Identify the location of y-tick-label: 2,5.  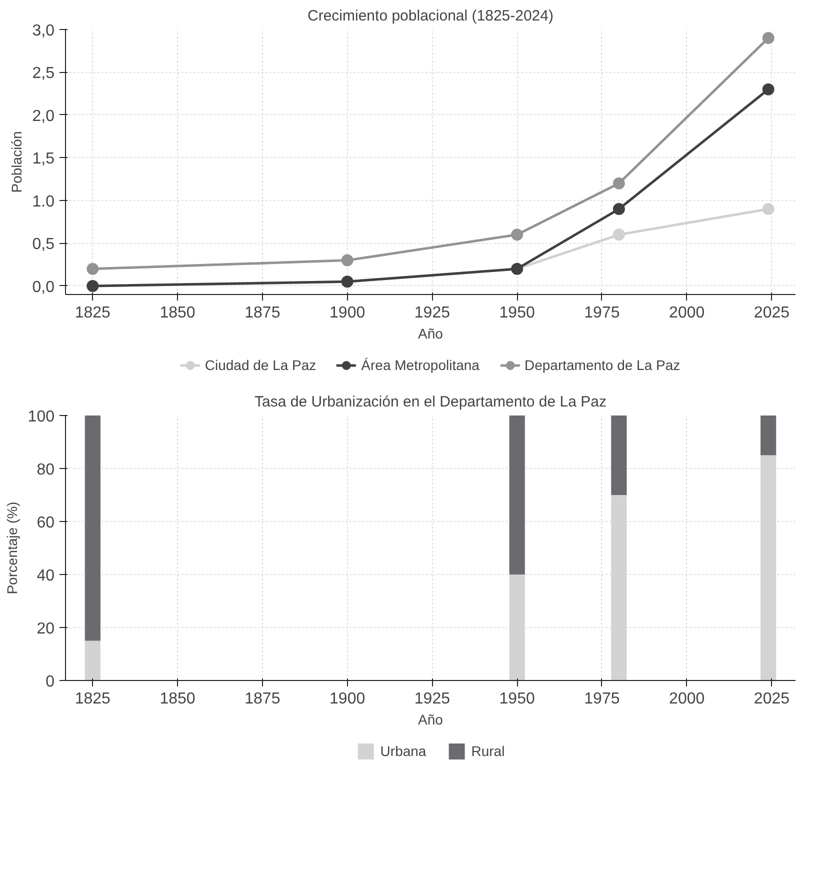
(43, 73).